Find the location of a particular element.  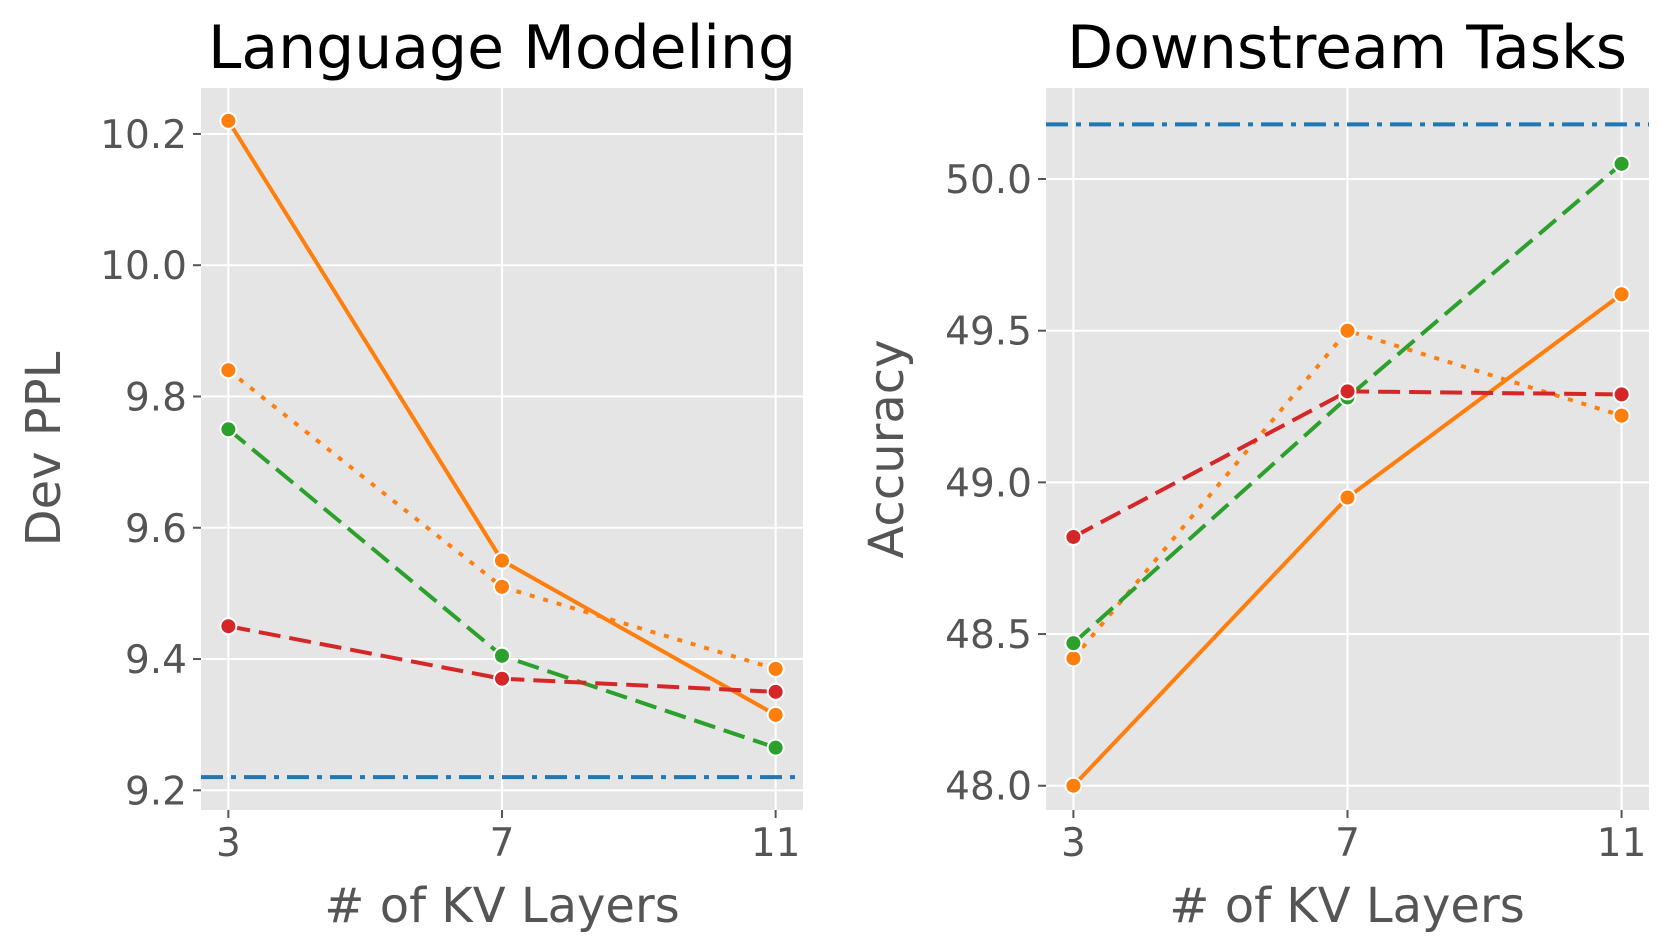

y-tick-label: 48.5 is located at coordinates (988, 635).